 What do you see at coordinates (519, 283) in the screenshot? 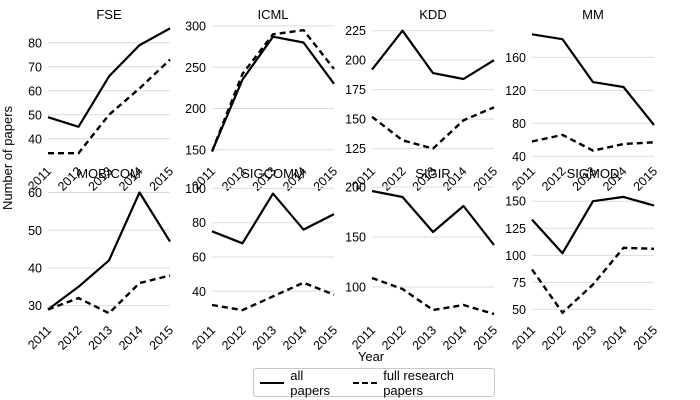
I see `y-tick-label: 75` at bounding box center [519, 283].